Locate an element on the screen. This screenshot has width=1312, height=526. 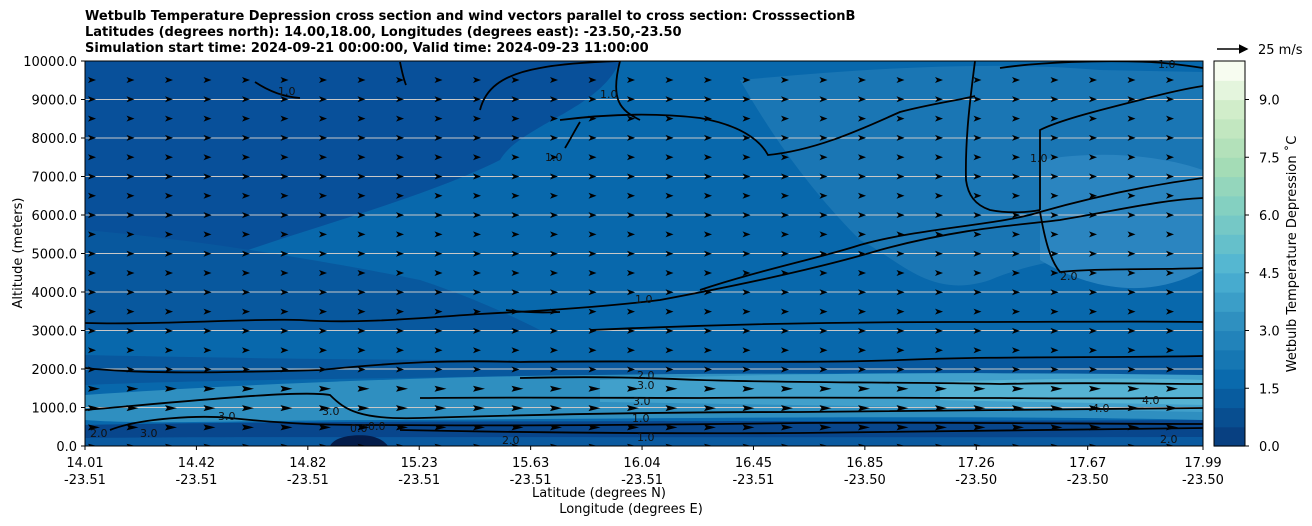
colorbar-swatch is located at coordinates (1229, 90).